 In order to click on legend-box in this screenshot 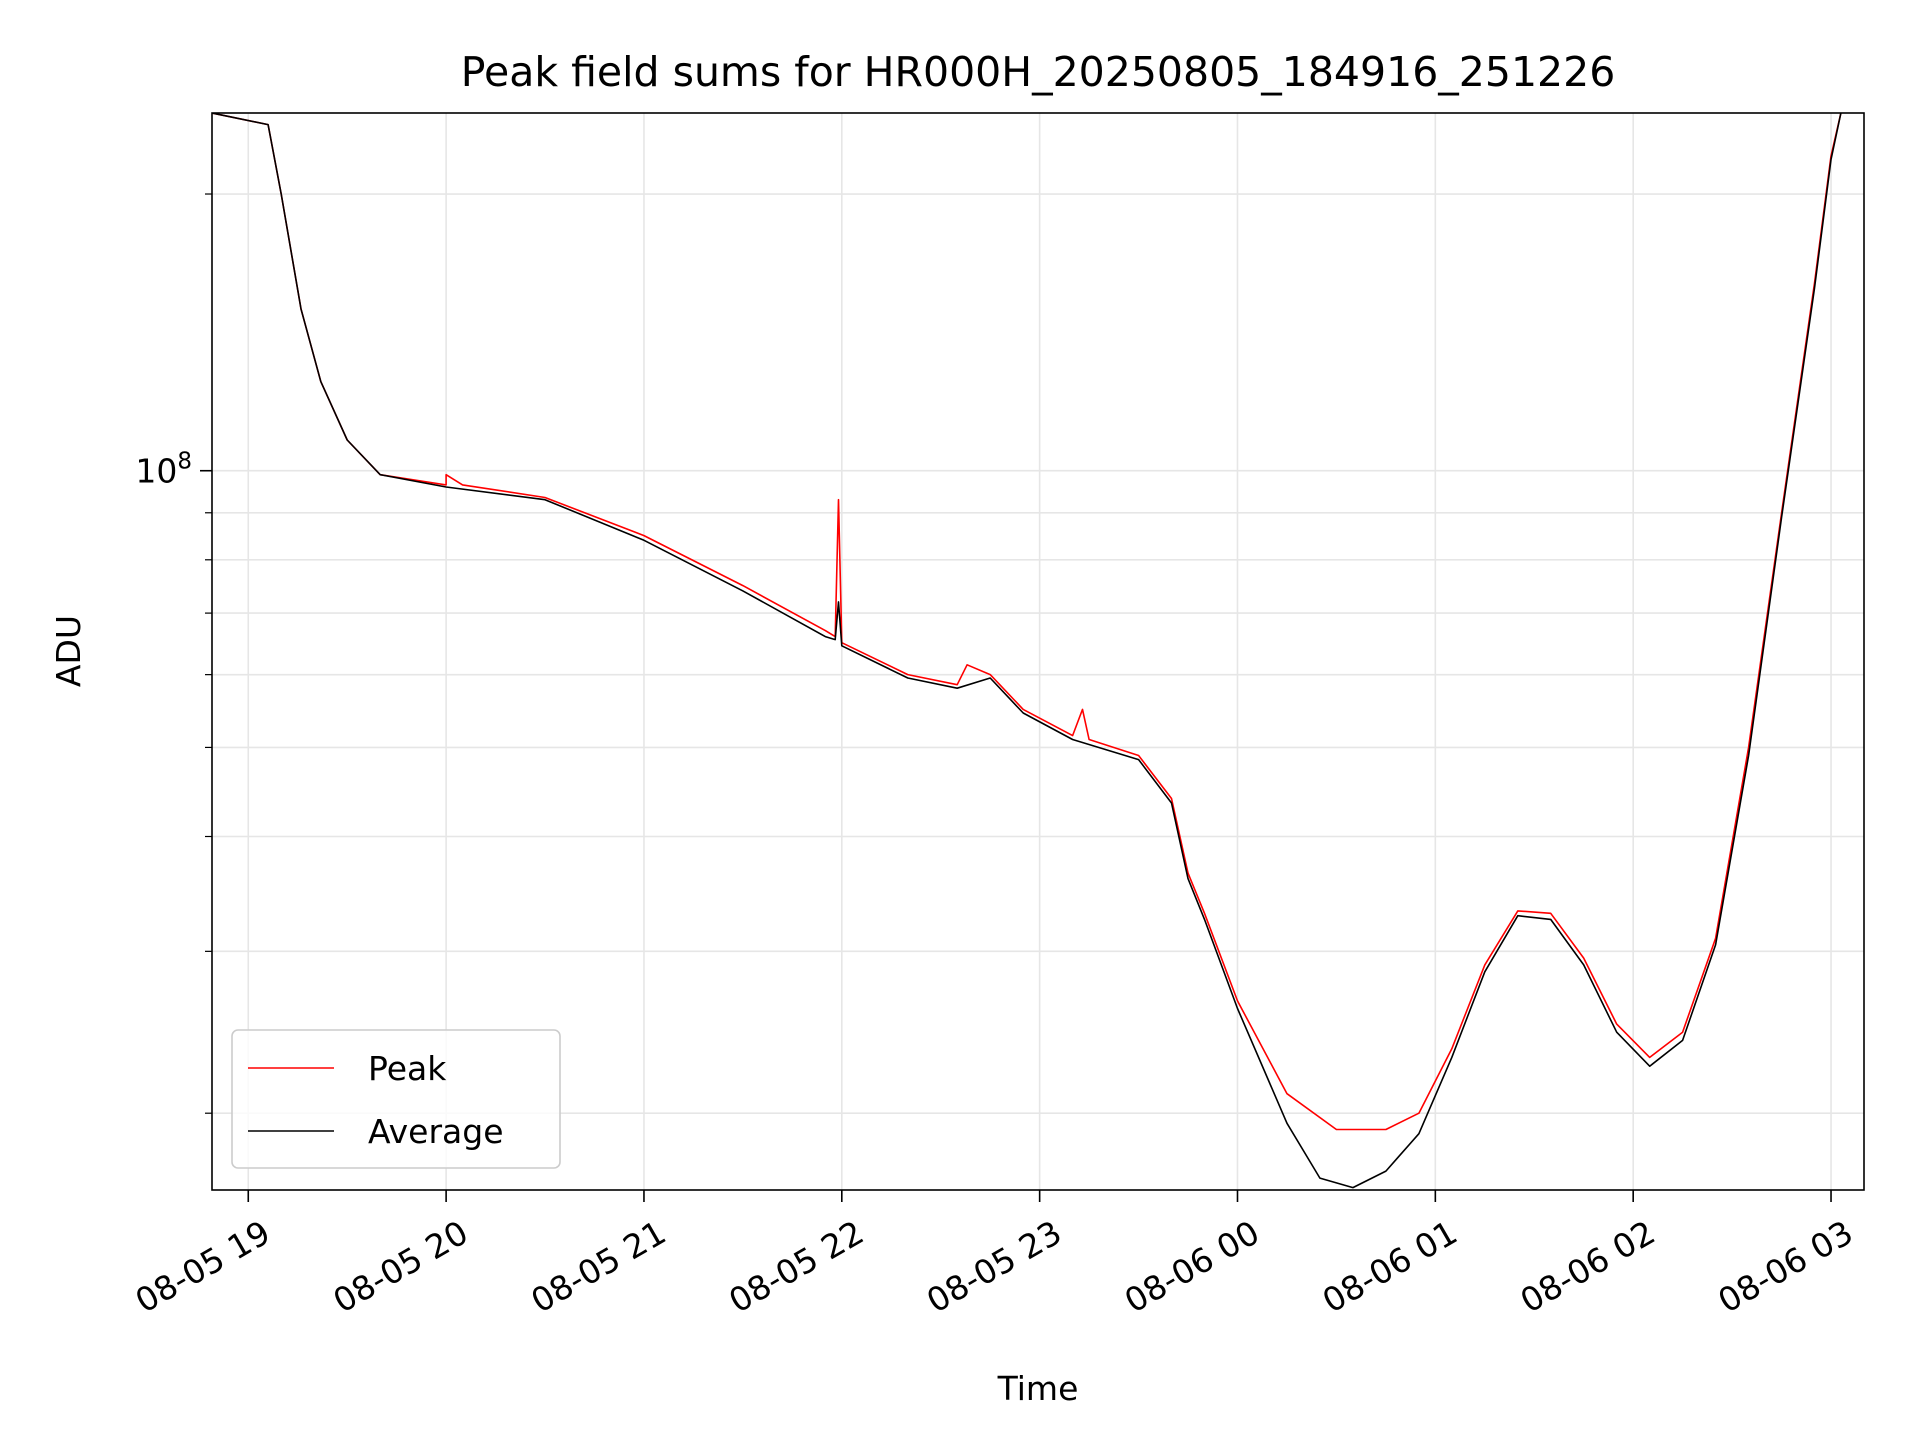, I will do `click(396, 1099)`.